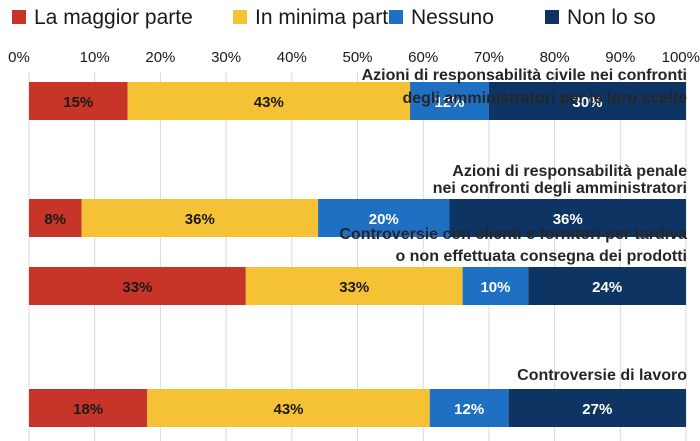  I want to click on category-label: Controversie di lavoro, so click(602, 375).